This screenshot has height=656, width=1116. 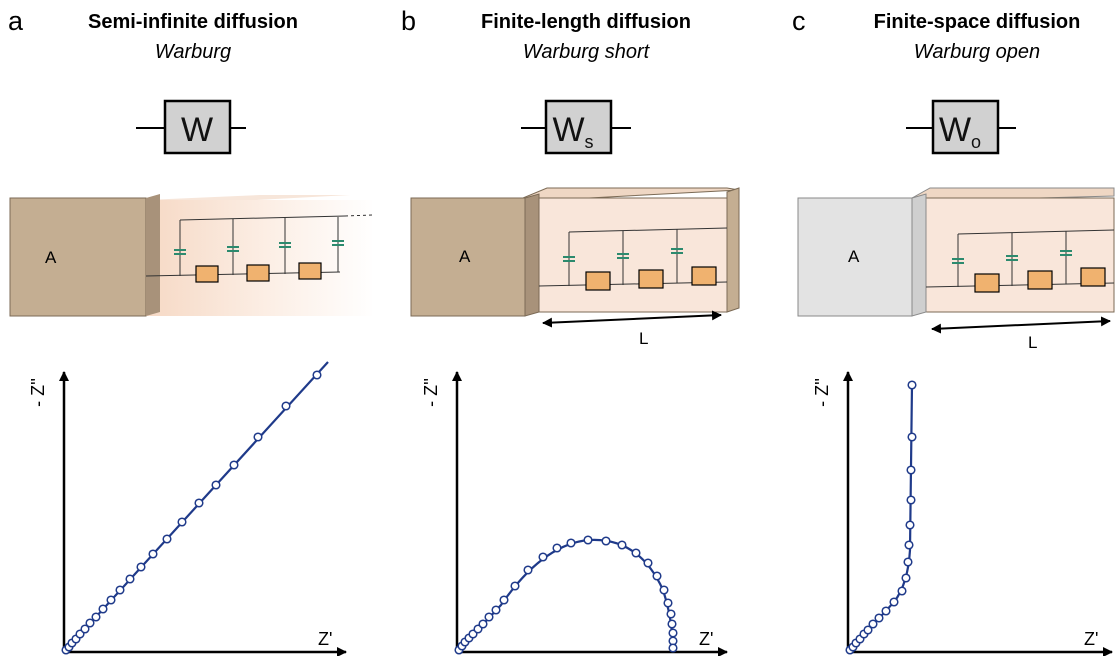 What do you see at coordinates (799, 21) in the screenshot?
I see `panel-letter: c` at bounding box center [799, 21].